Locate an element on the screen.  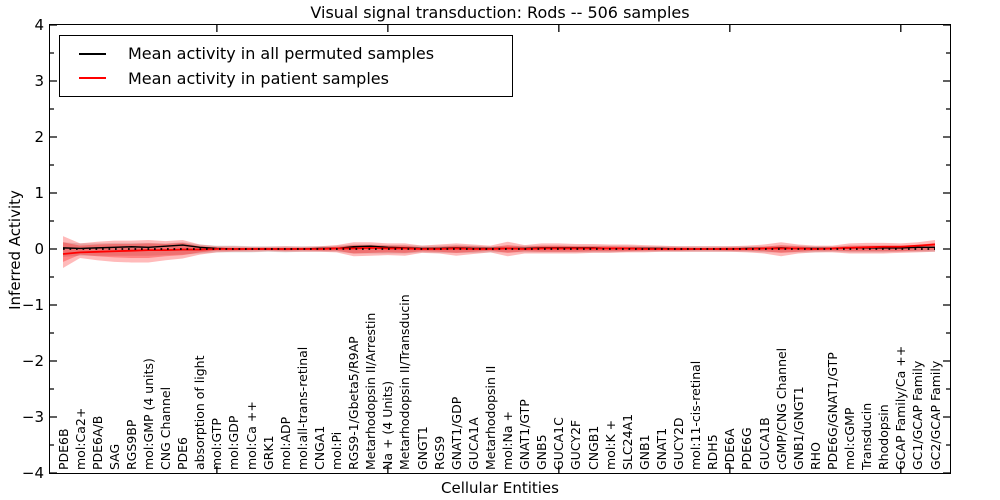
x-tick-label: Rhodopsin is located at coordinates (884, 437).